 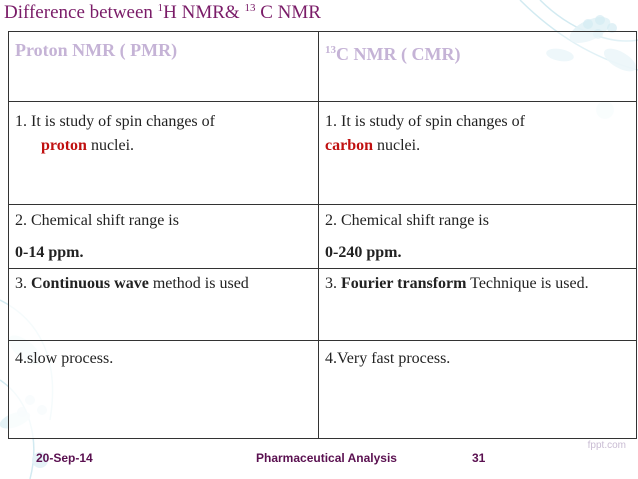 What do you see at coordinates (388, 358) in the screenshot?
I see `cell-text: 4.Very fast process.` at bounding box center [388, 358].